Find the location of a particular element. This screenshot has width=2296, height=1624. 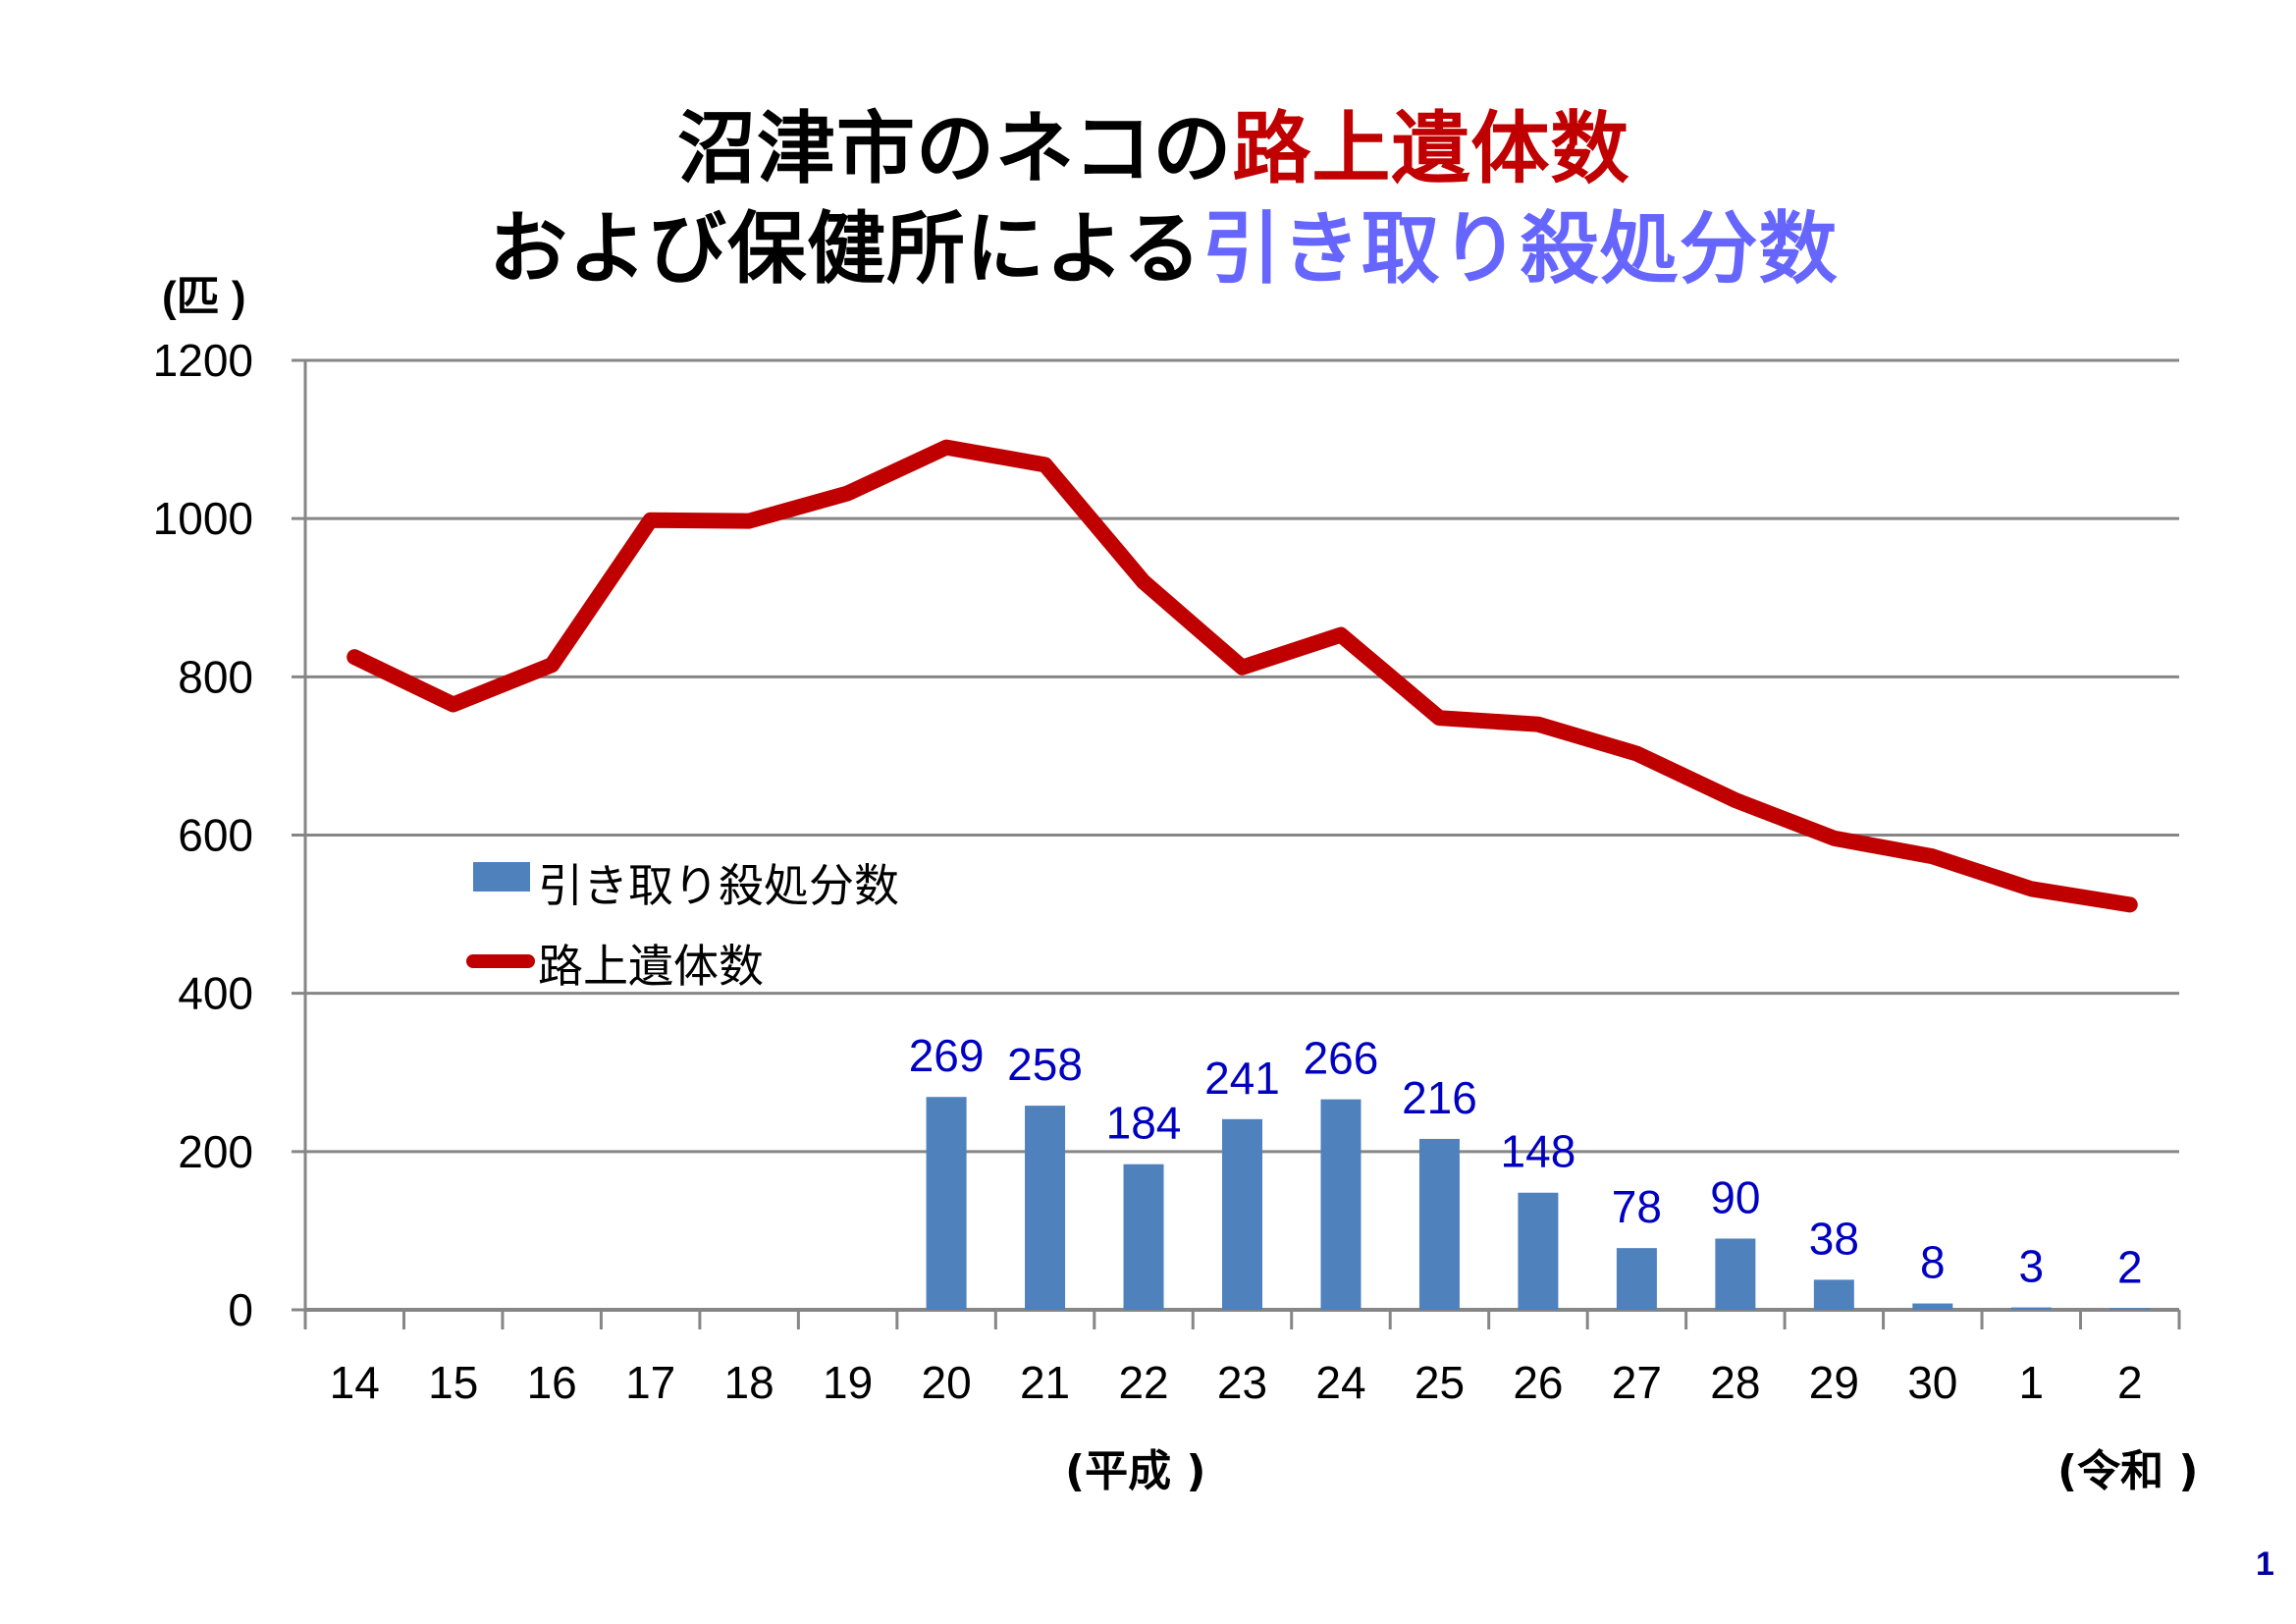

bar-data-label: 148 is located at coordinates (1539, 1151).